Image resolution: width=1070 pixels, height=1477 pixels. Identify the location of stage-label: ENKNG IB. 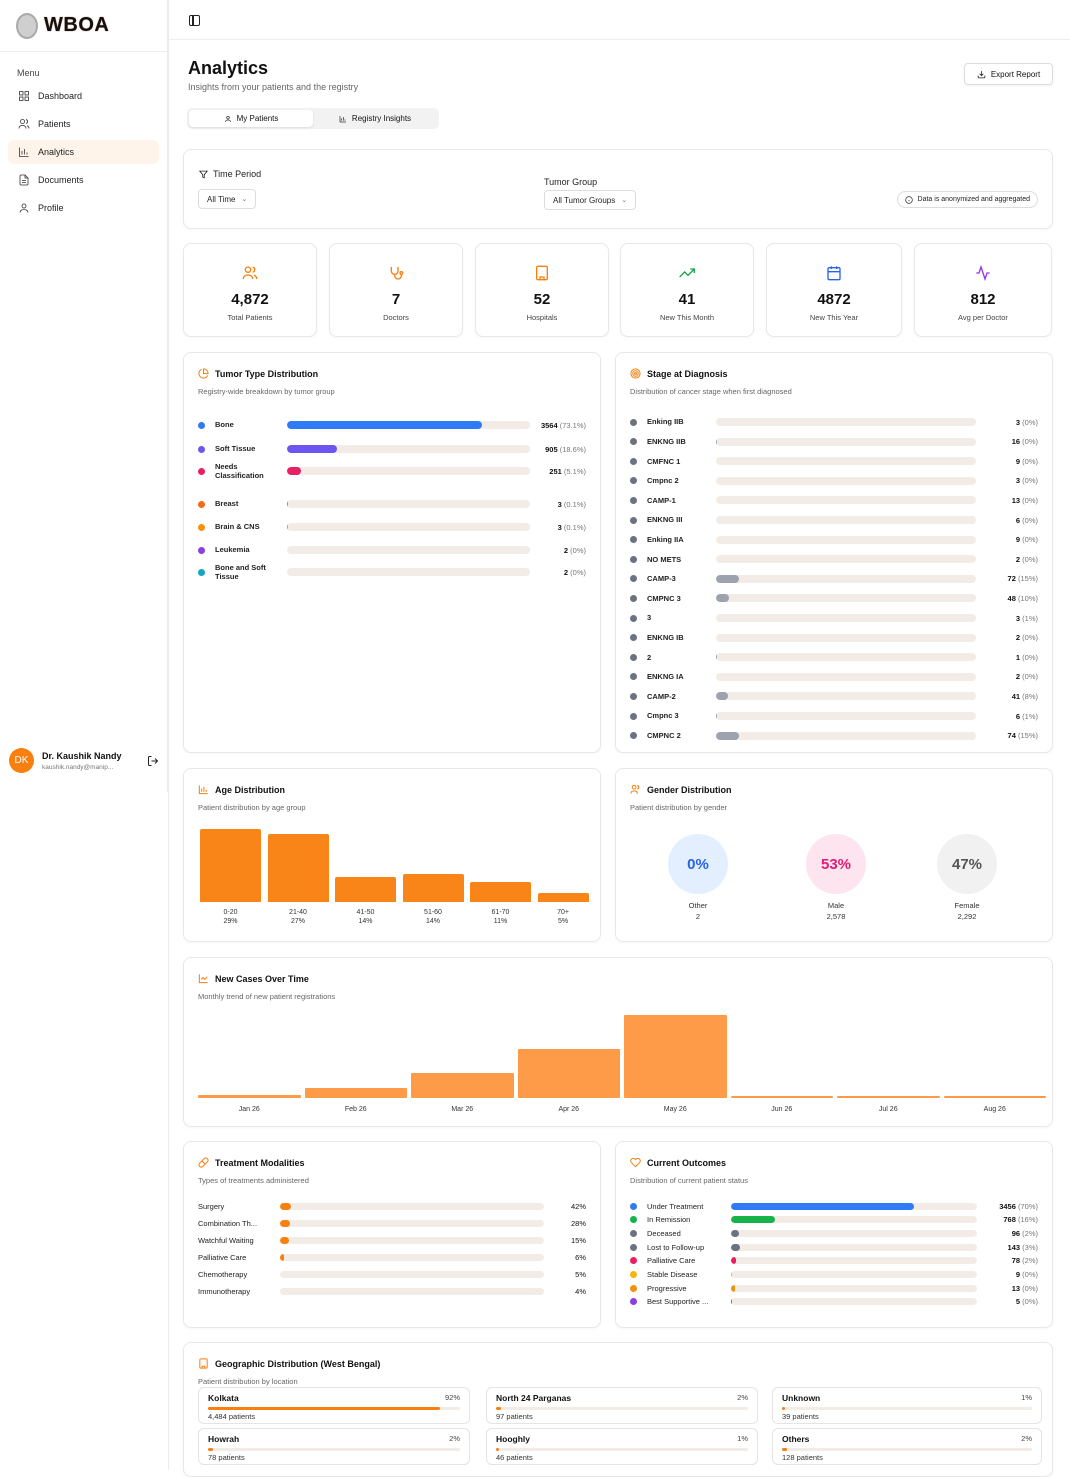
(665, 637).